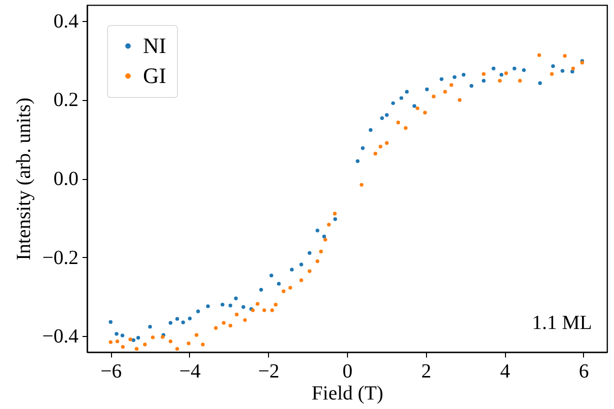  Describe the element at coordinates (190, 371) in the screenshot. I see `x-tick-label: −4` at that location.